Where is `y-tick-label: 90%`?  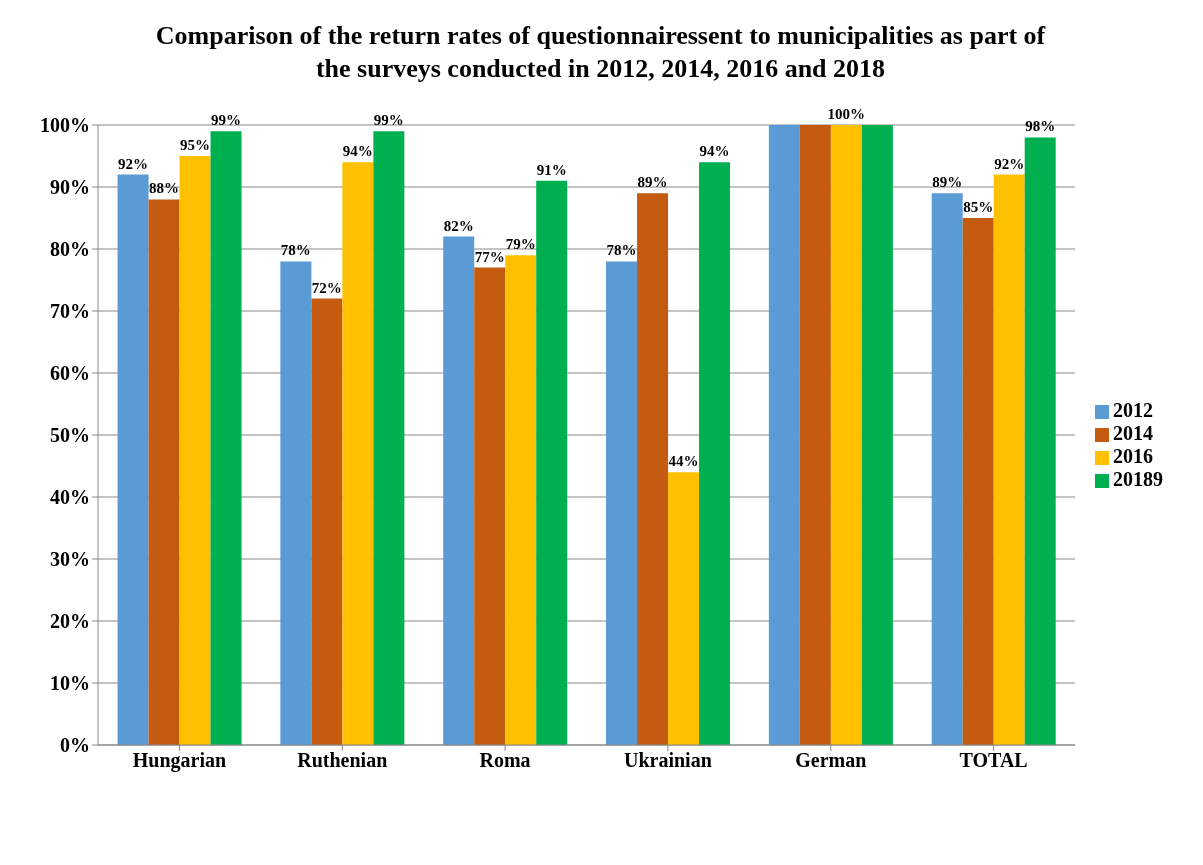
y-tick-label: 90% is located at coordinates (70, 187).